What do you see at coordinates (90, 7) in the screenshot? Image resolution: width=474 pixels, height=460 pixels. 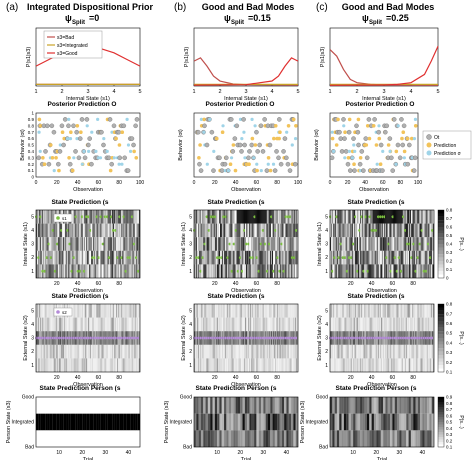 I see `column-title-a: Integrated Dispositional Prior` at bounding box center [90, 7].